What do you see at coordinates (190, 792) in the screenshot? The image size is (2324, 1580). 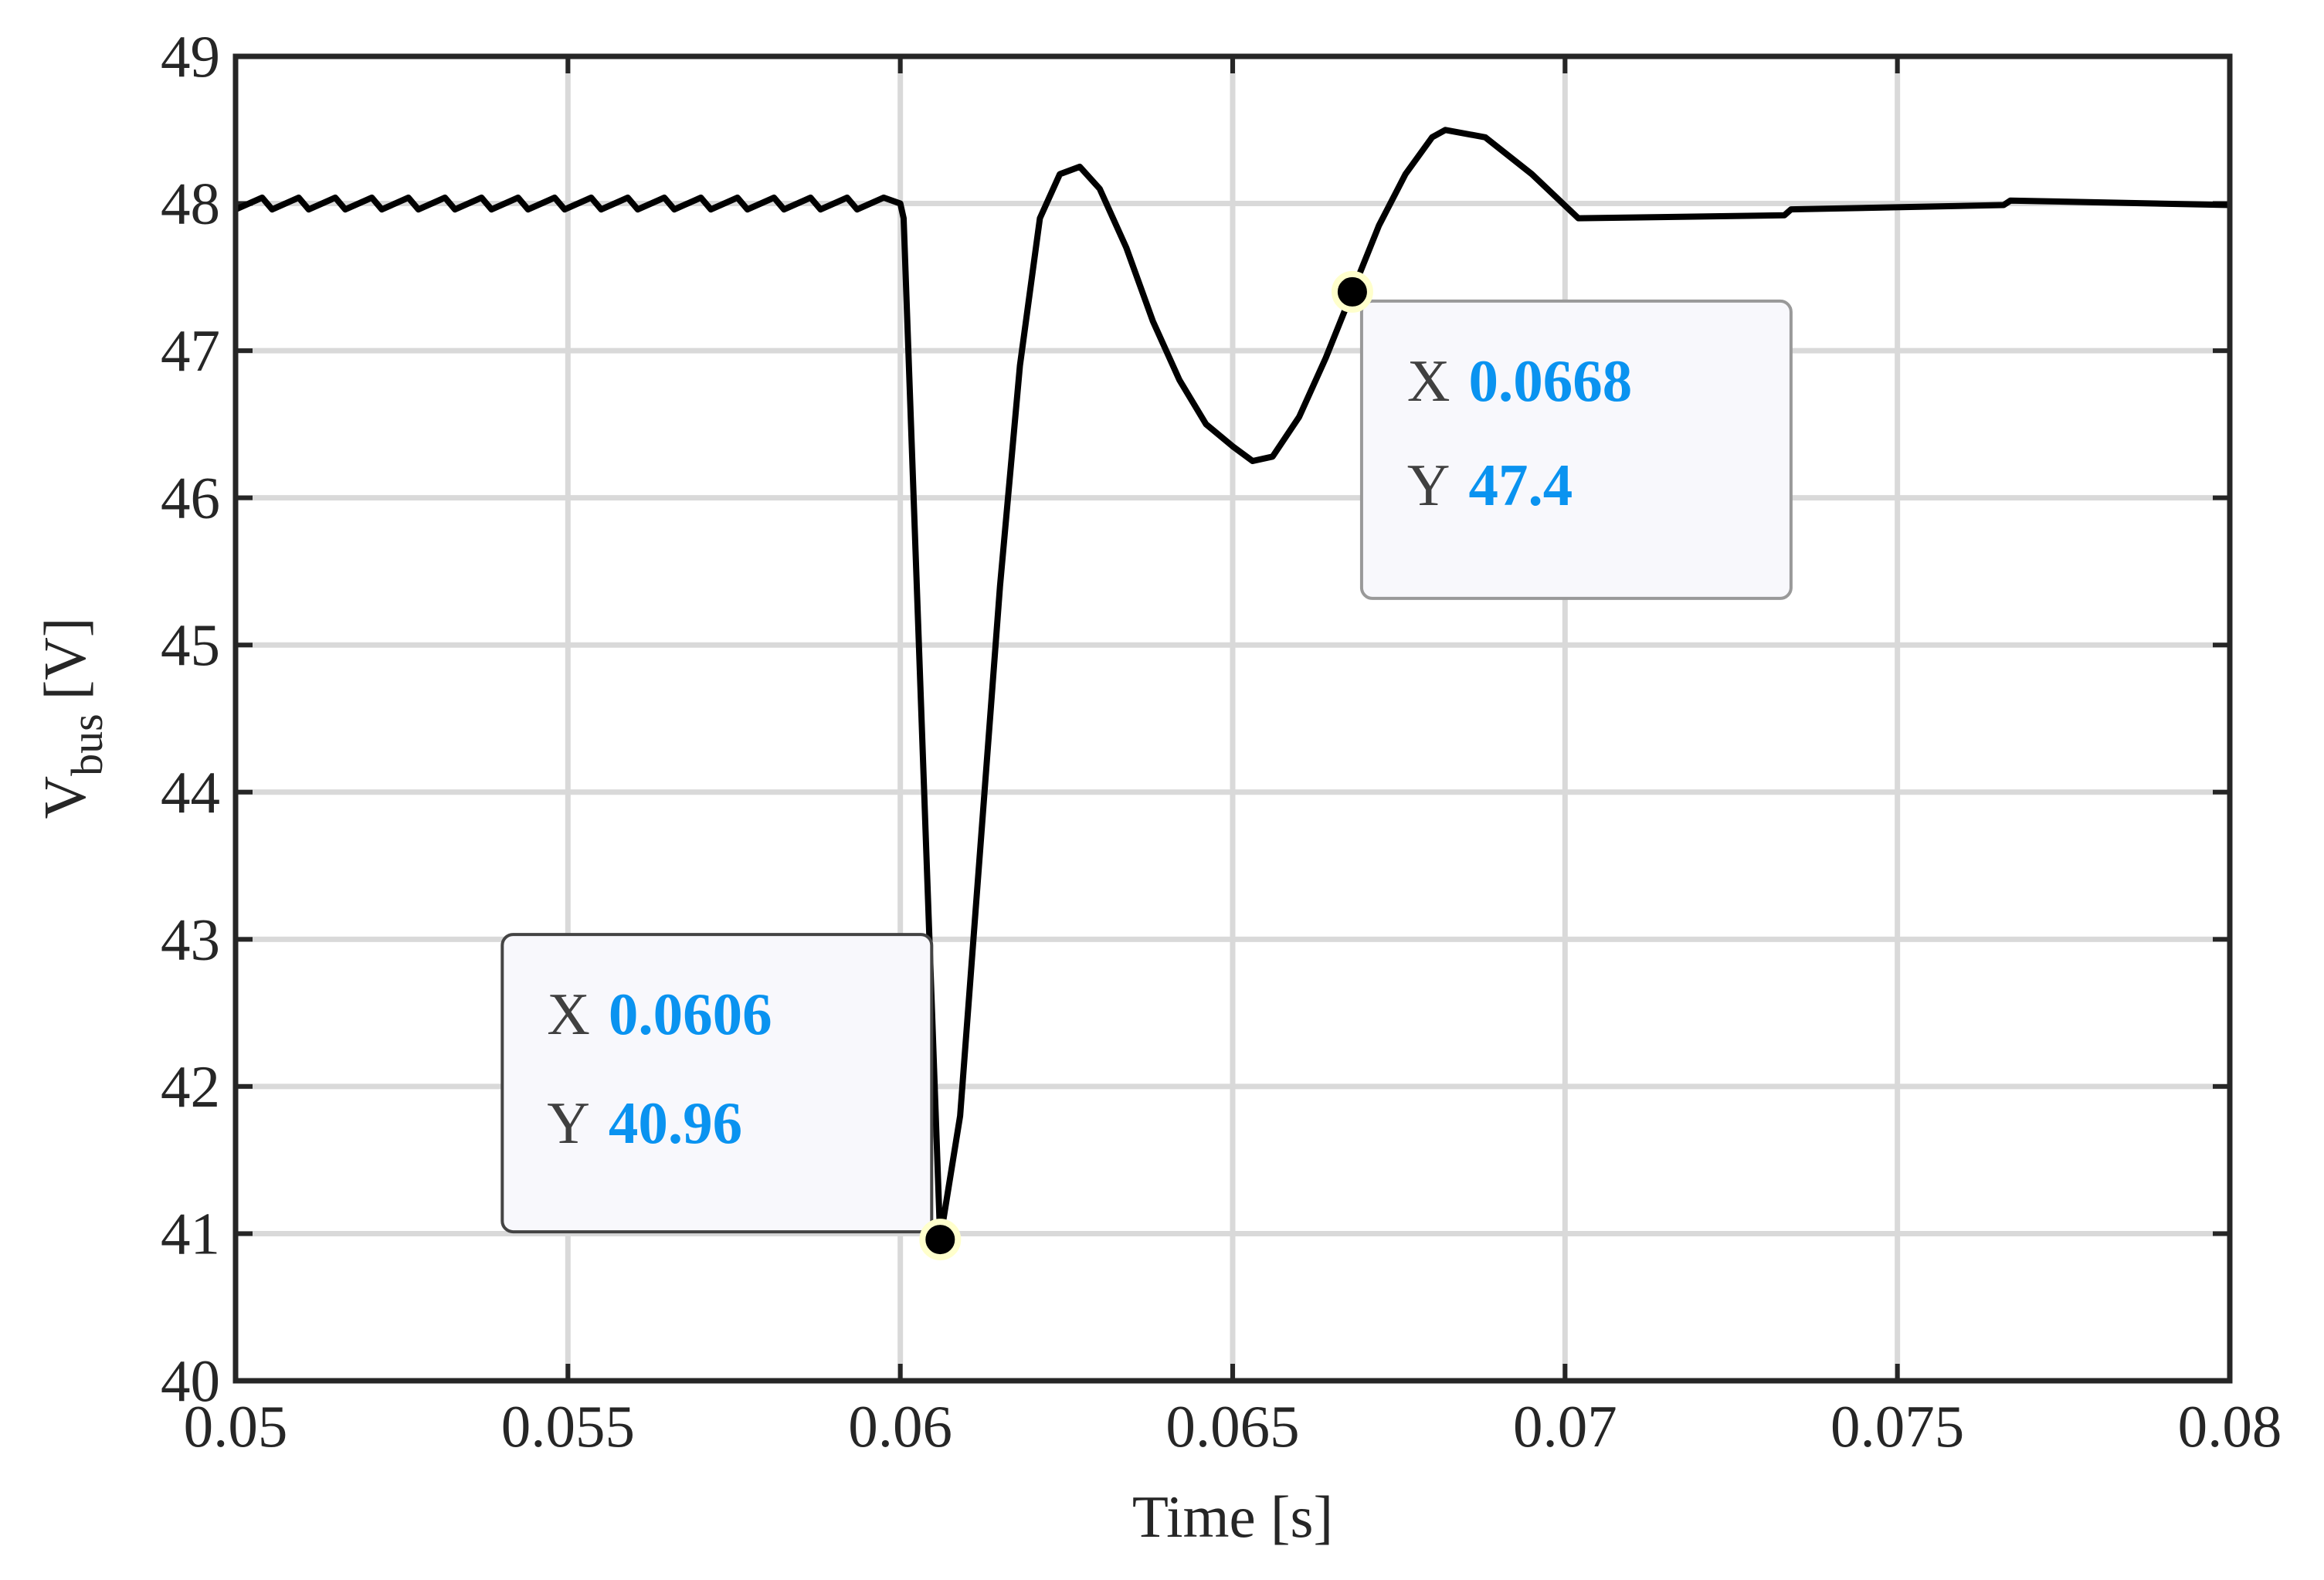 I see `y-tick-label: 44` at bounding box center [190, 792].